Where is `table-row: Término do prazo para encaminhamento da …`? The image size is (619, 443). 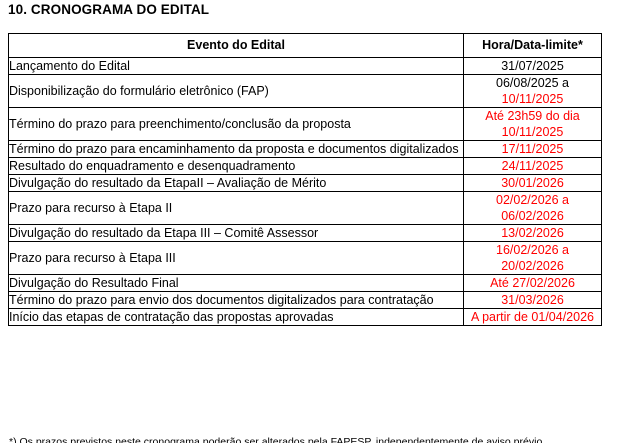 table-row: Término do prazo para encaminhamento da … is located at coordinates (305, 149).